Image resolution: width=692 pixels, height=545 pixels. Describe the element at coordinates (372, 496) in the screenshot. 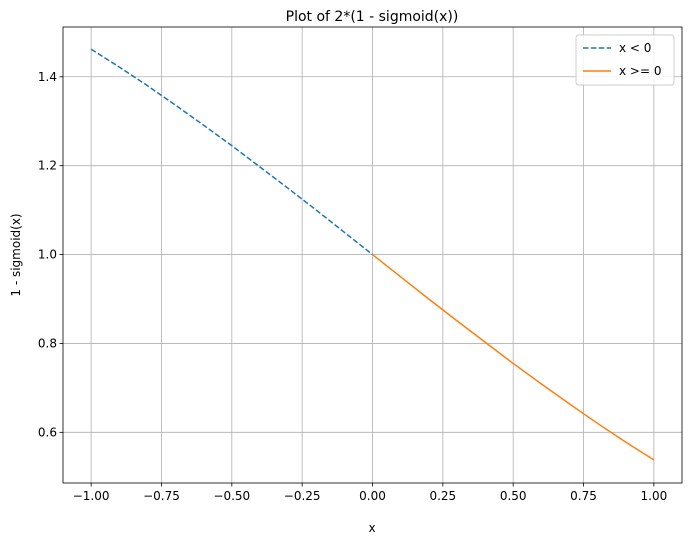

I see `x-tick-label: 0.00` at that location.